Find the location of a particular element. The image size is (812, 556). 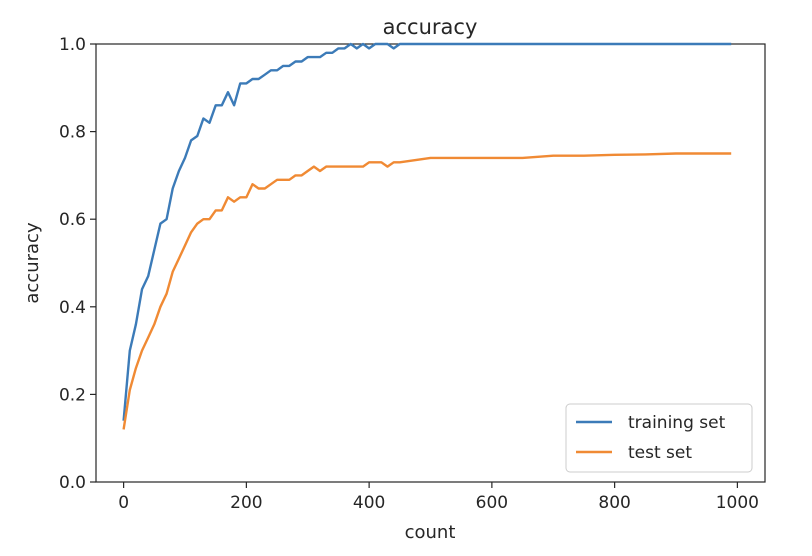

chart-title: accuracy is located at coordinates (430, 27).